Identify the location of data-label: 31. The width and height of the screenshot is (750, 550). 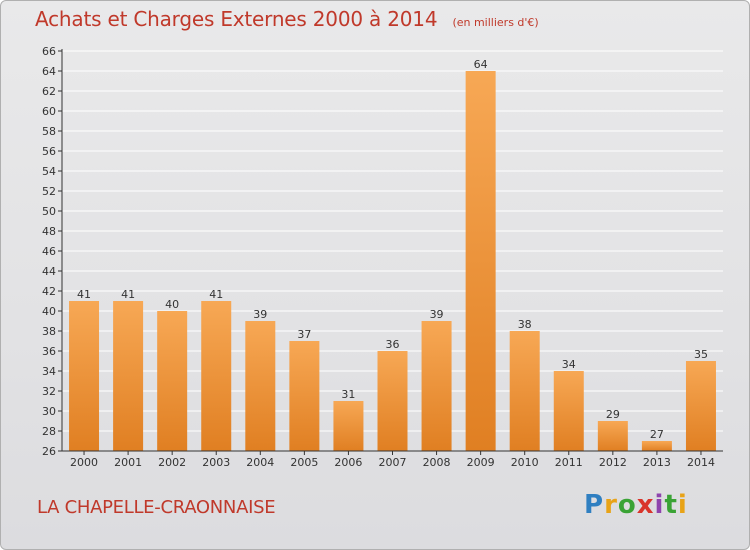
(348, 394).